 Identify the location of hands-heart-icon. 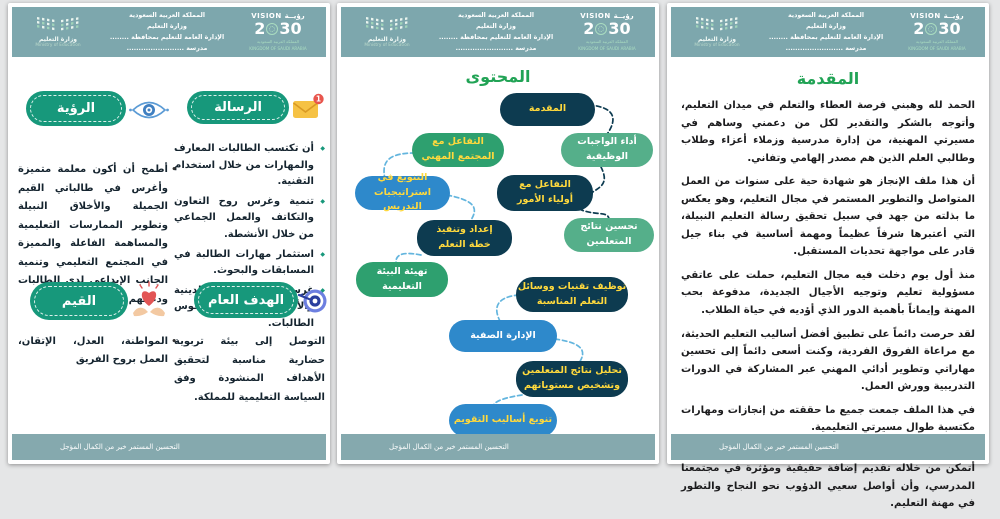
(149, 299).